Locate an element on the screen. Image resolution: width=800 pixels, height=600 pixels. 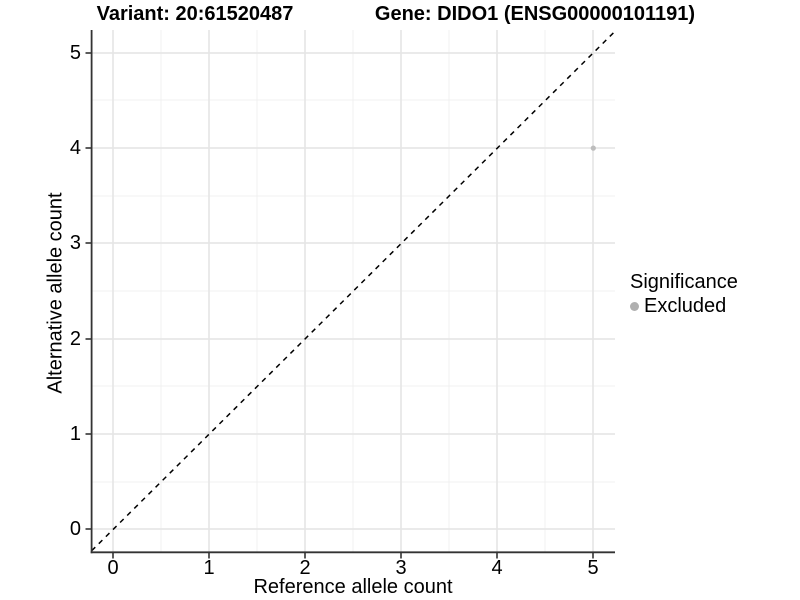
legend-entry-excluded: Excluded is located at coordinates (684, 306).